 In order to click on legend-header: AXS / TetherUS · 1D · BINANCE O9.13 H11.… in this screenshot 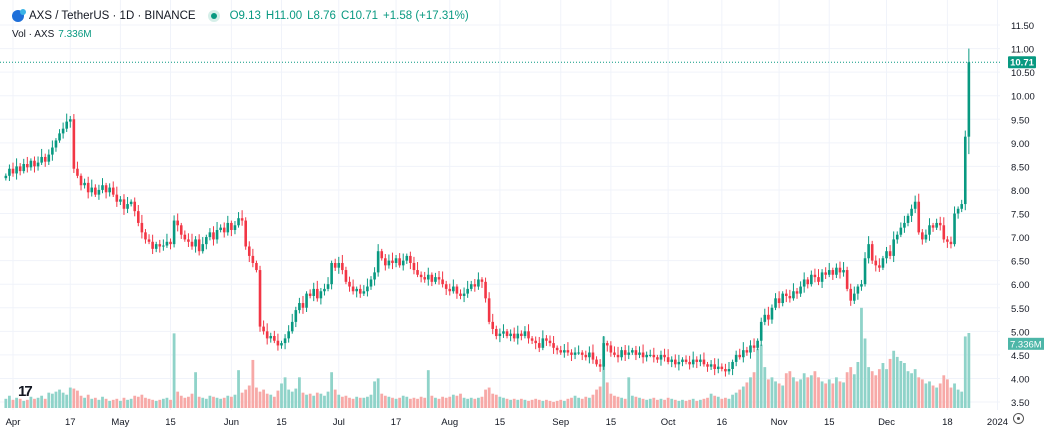, I will do `click(240, 15)`.